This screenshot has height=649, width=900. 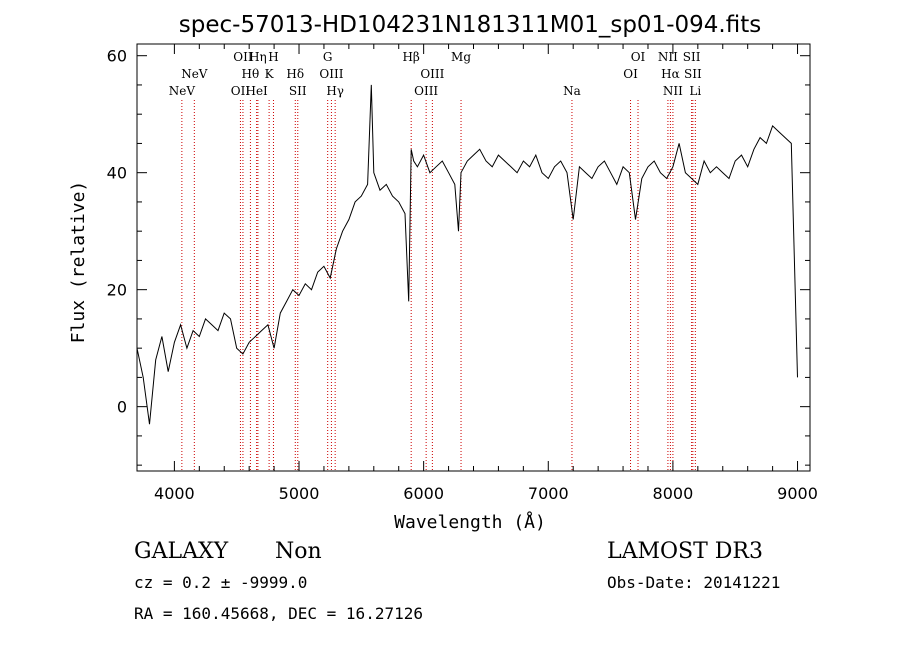 I want to click on x-tick-label: 5000, so click(x=299, y=493).